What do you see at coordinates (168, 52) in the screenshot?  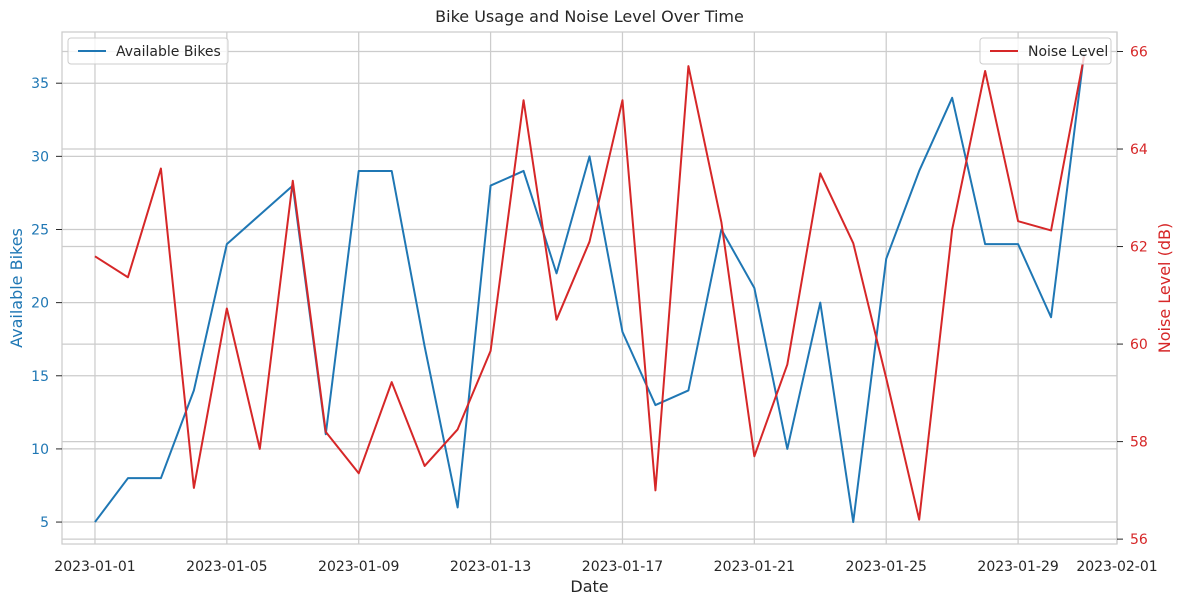 I see `legend-label-available-bikes: Available Bikes` at bounding box center [168, 52].